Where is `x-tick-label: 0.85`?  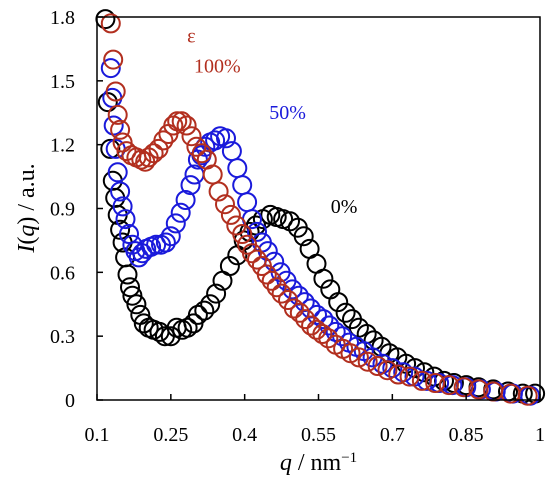
x-tick-label: 0.85 is located at coordinates (466, 435).